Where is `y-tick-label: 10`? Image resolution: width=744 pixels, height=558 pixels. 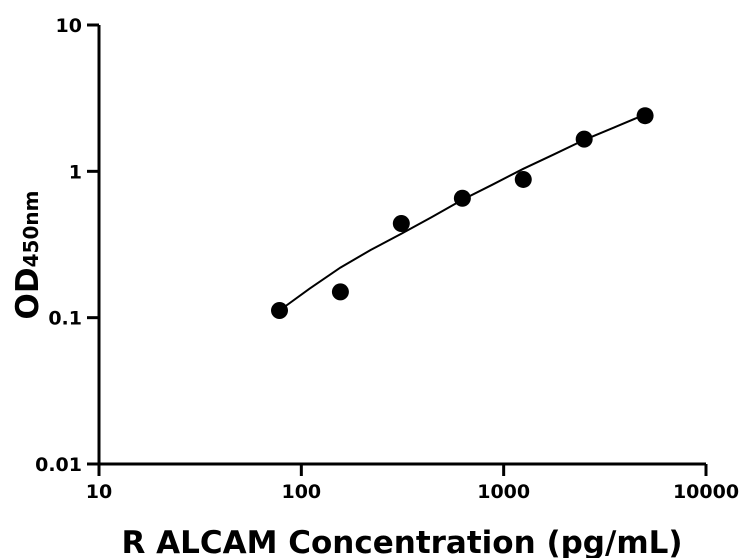
y-tick-label: 10 is located at coordinates (69, 26).